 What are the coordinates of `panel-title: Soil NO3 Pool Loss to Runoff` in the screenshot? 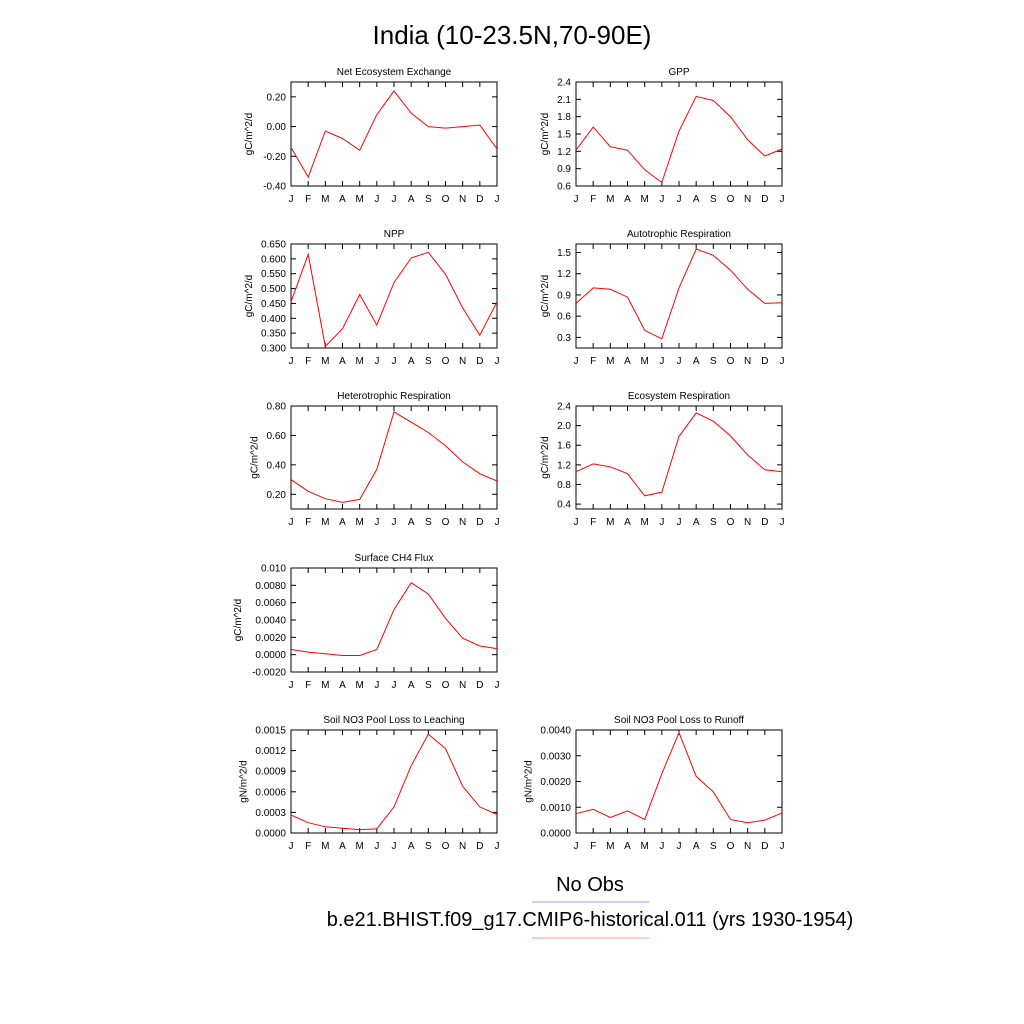 It's located at (679, 720).